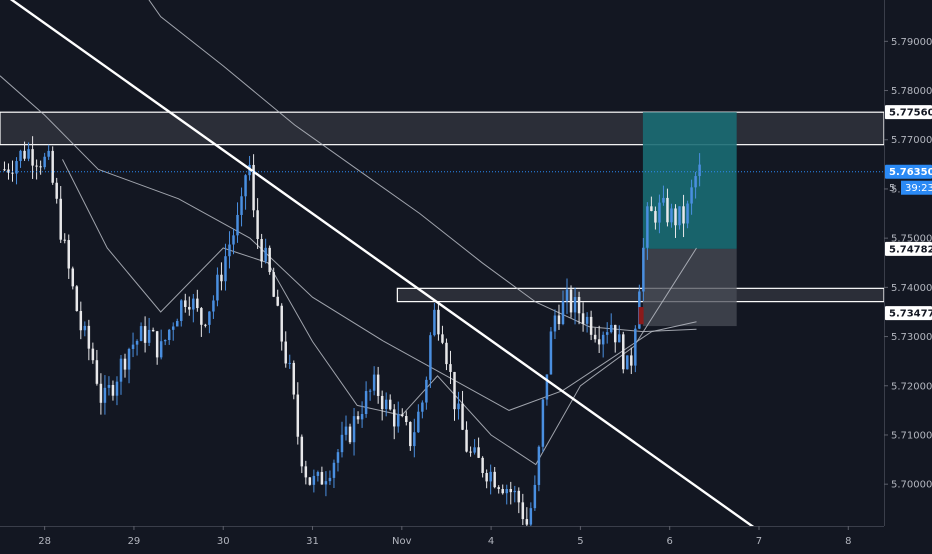 This screenshot has width=932, height=554. Describe the element at coordinates (911, 239) in the screenshot. I see `y-tick-label: 5.75000` at that location.